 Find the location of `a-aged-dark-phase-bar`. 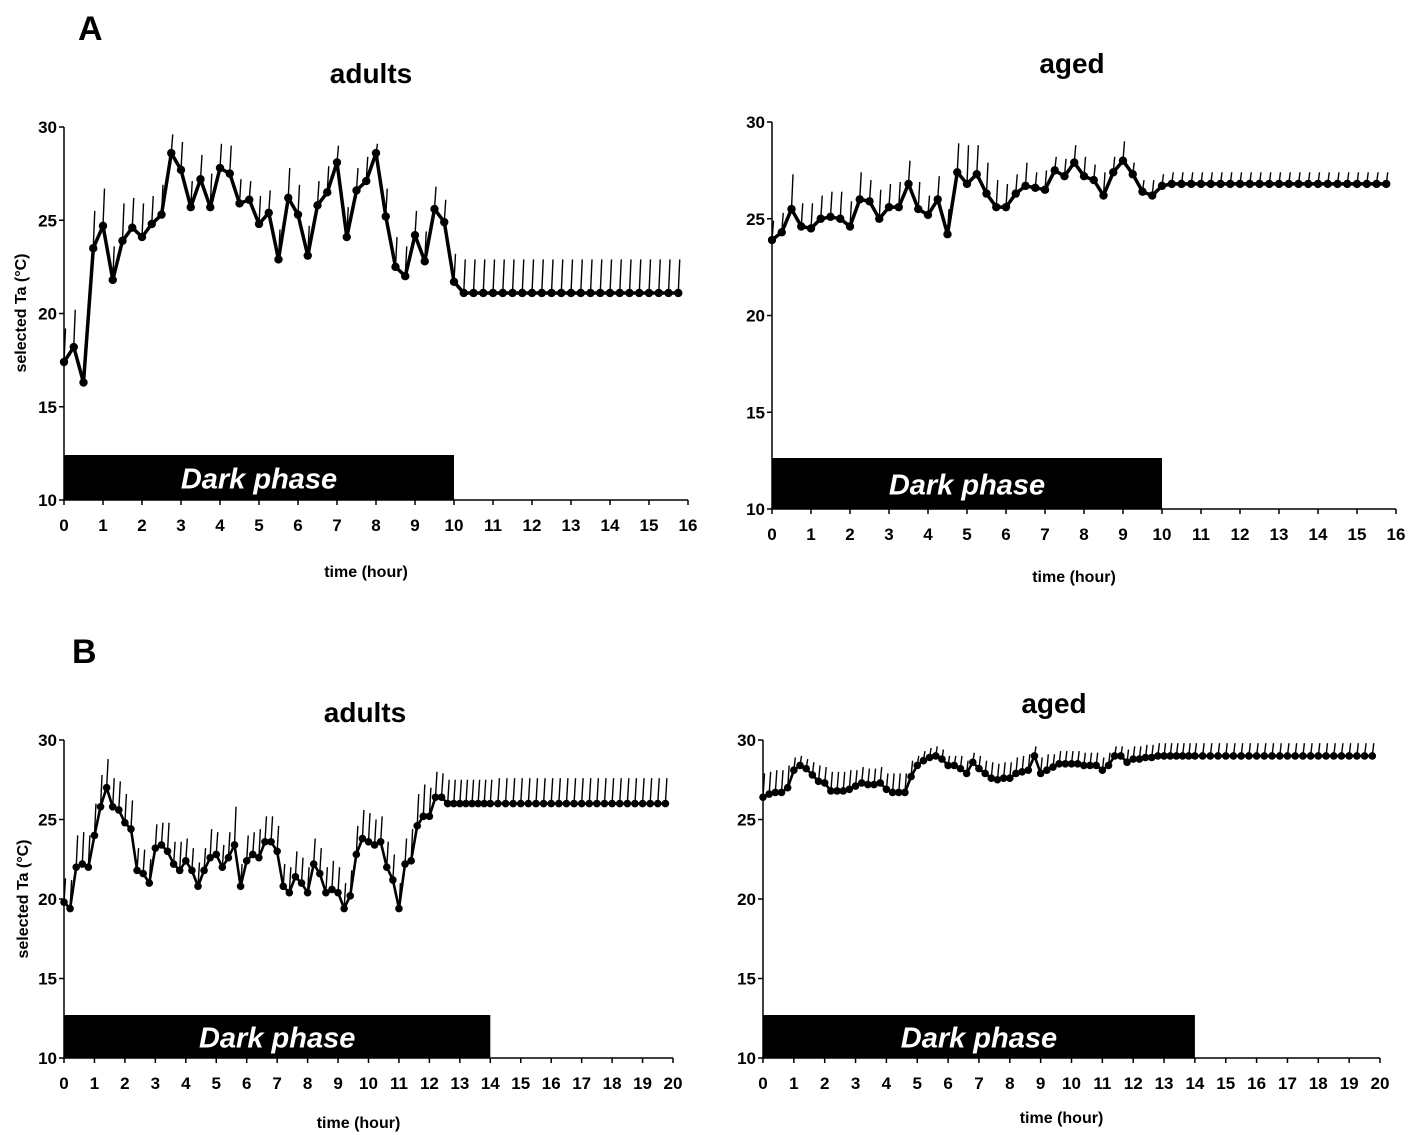

a-aged-dark-phase-bar is located at coordinates (967, 483).